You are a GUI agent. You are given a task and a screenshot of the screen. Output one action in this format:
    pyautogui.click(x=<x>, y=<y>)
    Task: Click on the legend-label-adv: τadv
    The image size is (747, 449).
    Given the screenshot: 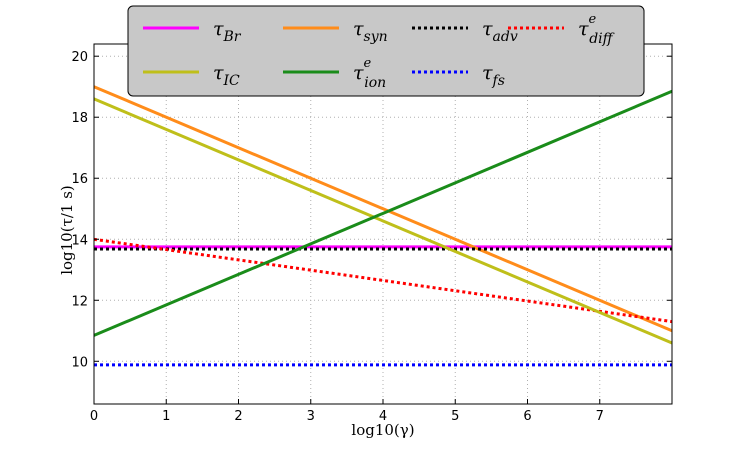 What is the action you would take?
    pyautogui.click(x=500, y=31)
    